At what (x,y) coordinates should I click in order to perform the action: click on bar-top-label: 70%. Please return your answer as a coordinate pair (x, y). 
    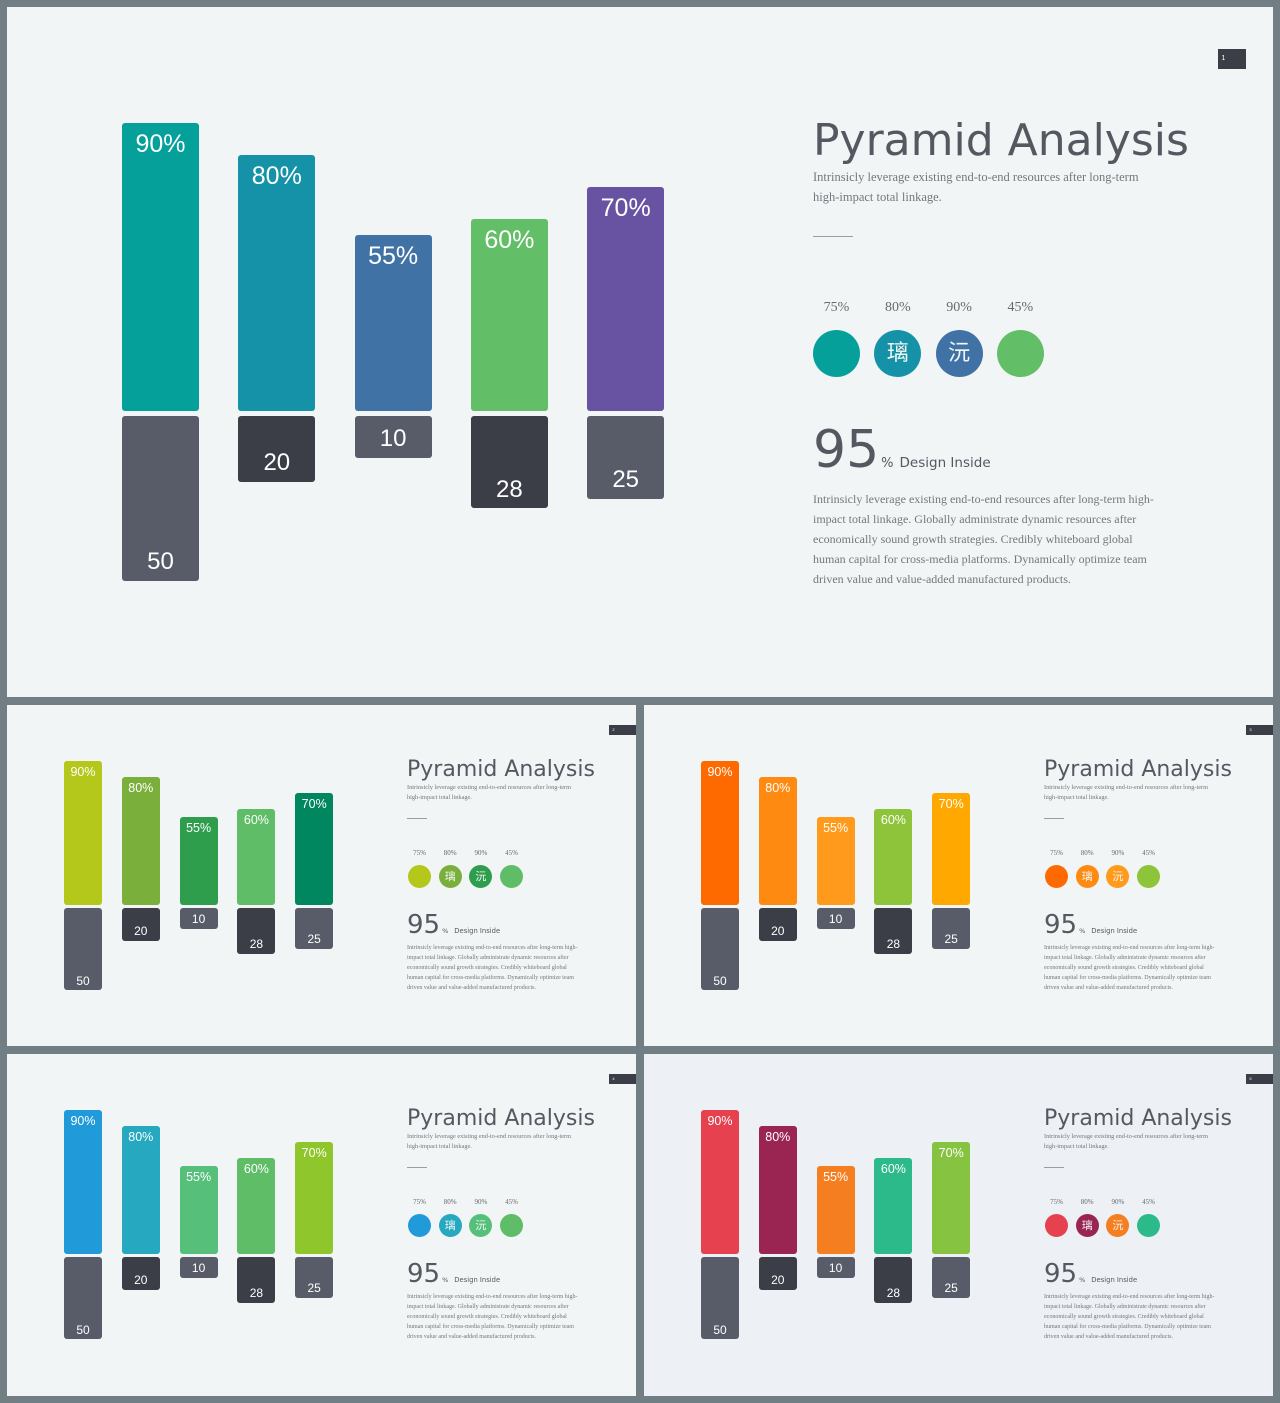
    Looking at the image, I should click on (951, 803).